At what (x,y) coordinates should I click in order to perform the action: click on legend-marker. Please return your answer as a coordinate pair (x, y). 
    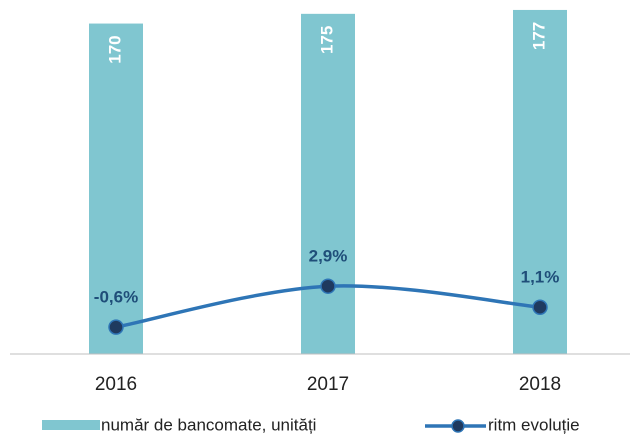
    Looking at the image, I should click on (458, 426).